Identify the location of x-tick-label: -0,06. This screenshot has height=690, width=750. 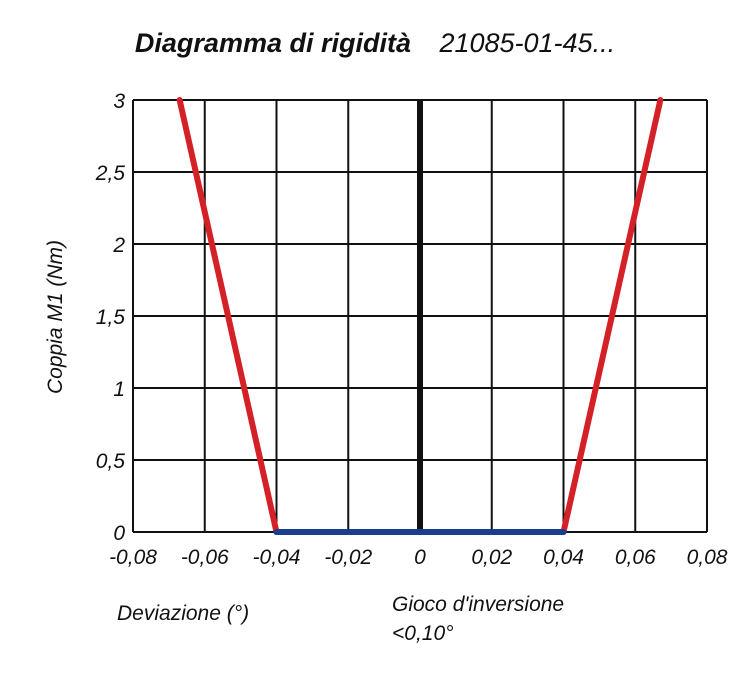
(205, 557).